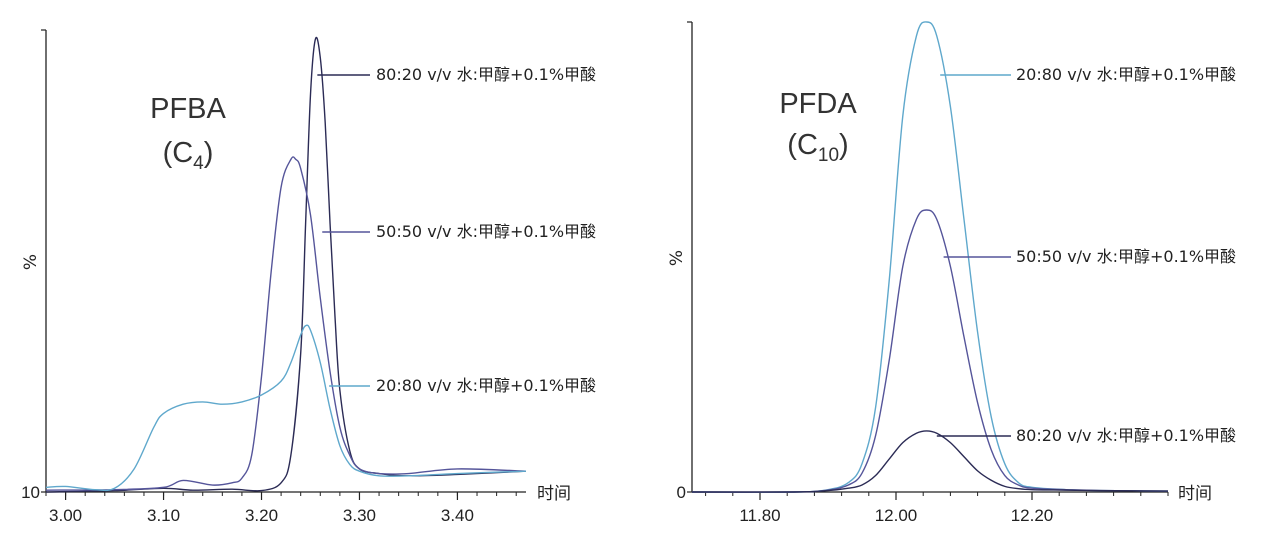 The width and height of the screenshot is (1280, 545). Describe the element at coordinates (65, 515) in the screenshot. I see `x-tick-label: 3.00` at that location.